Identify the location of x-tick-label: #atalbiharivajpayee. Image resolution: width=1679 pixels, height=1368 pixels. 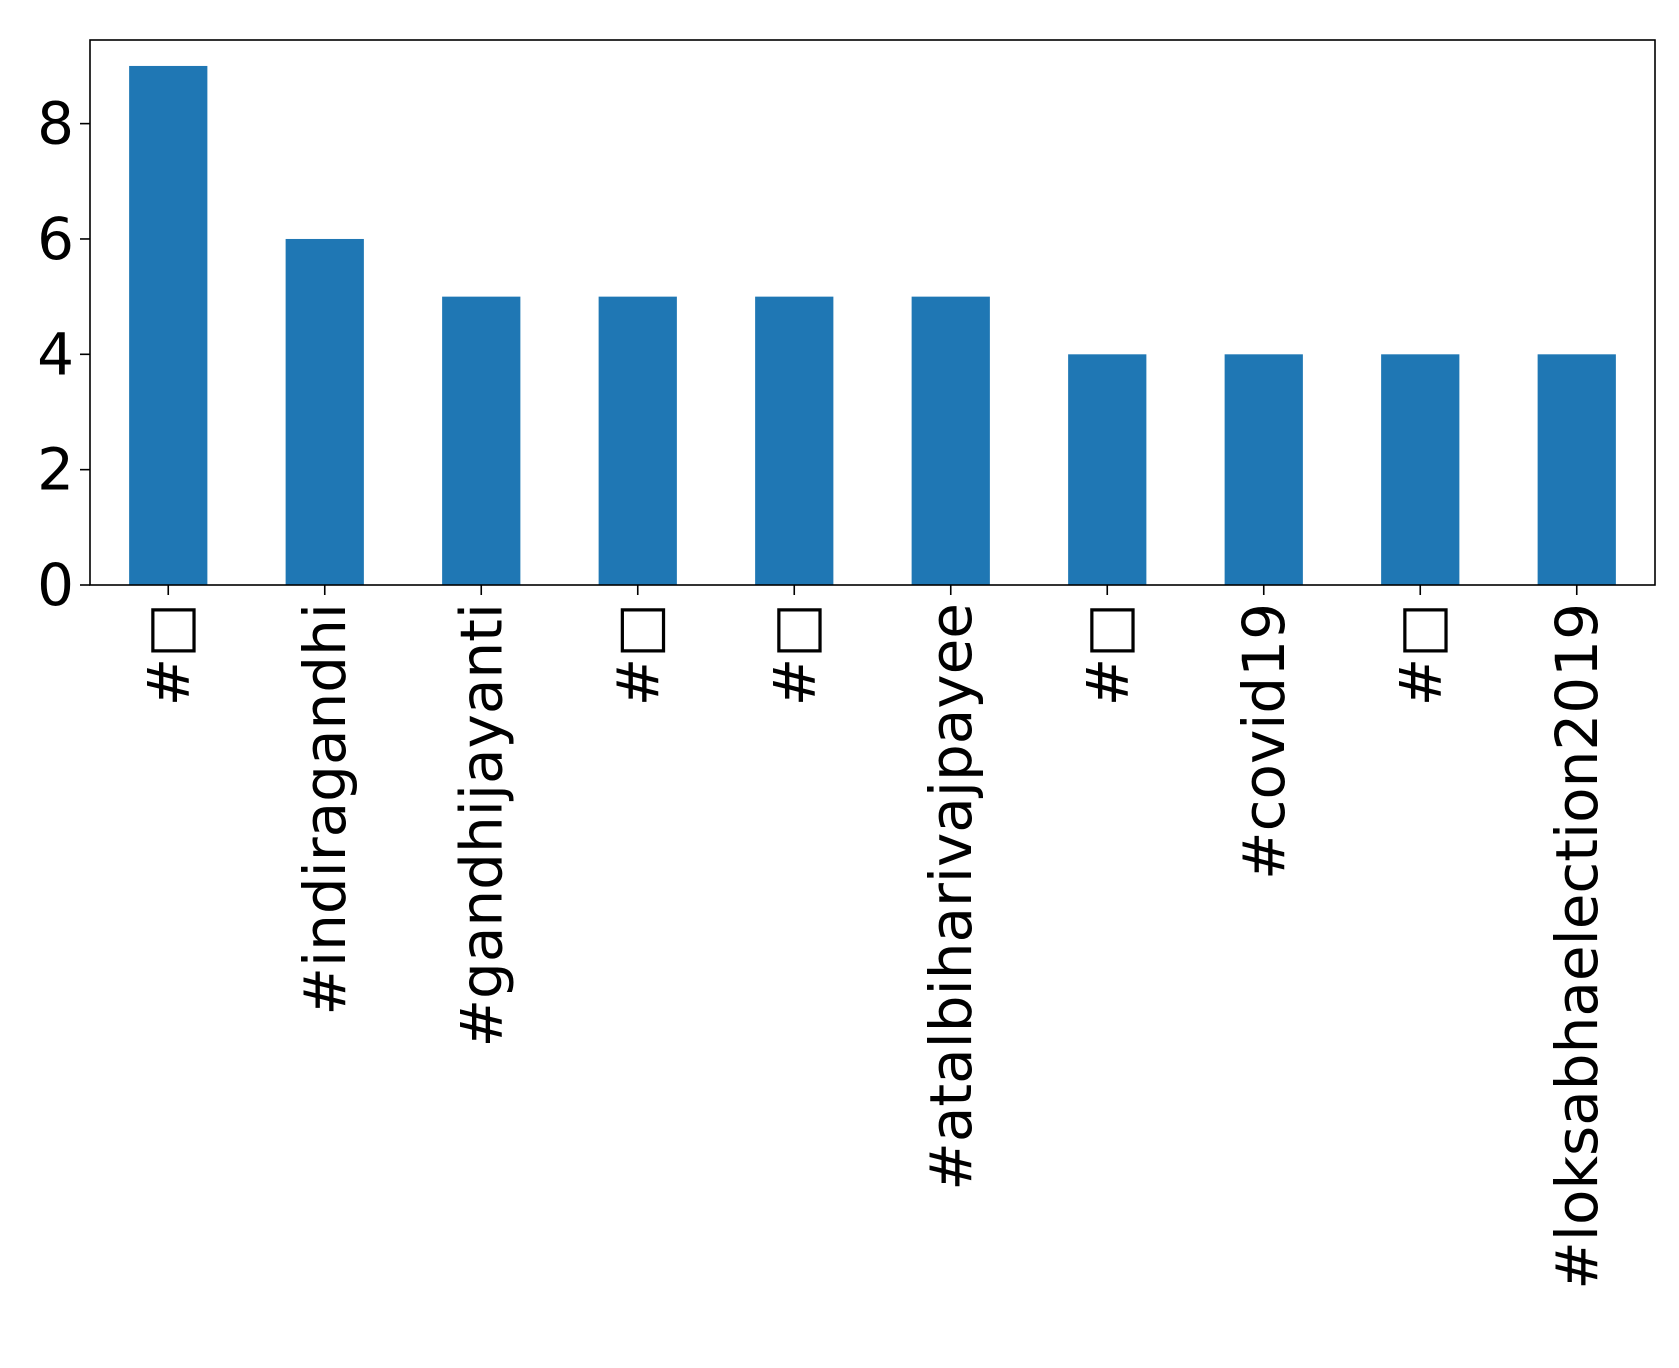
(951, 897).